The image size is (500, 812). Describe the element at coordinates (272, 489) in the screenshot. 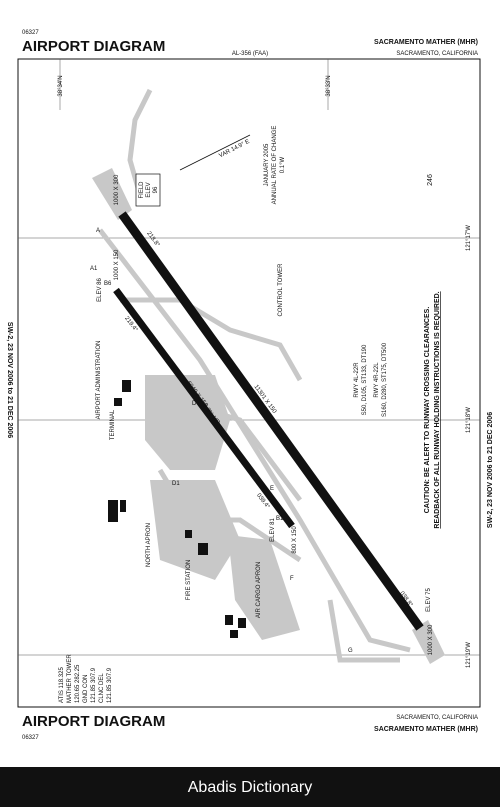

I see `taxiway: E` at that location.